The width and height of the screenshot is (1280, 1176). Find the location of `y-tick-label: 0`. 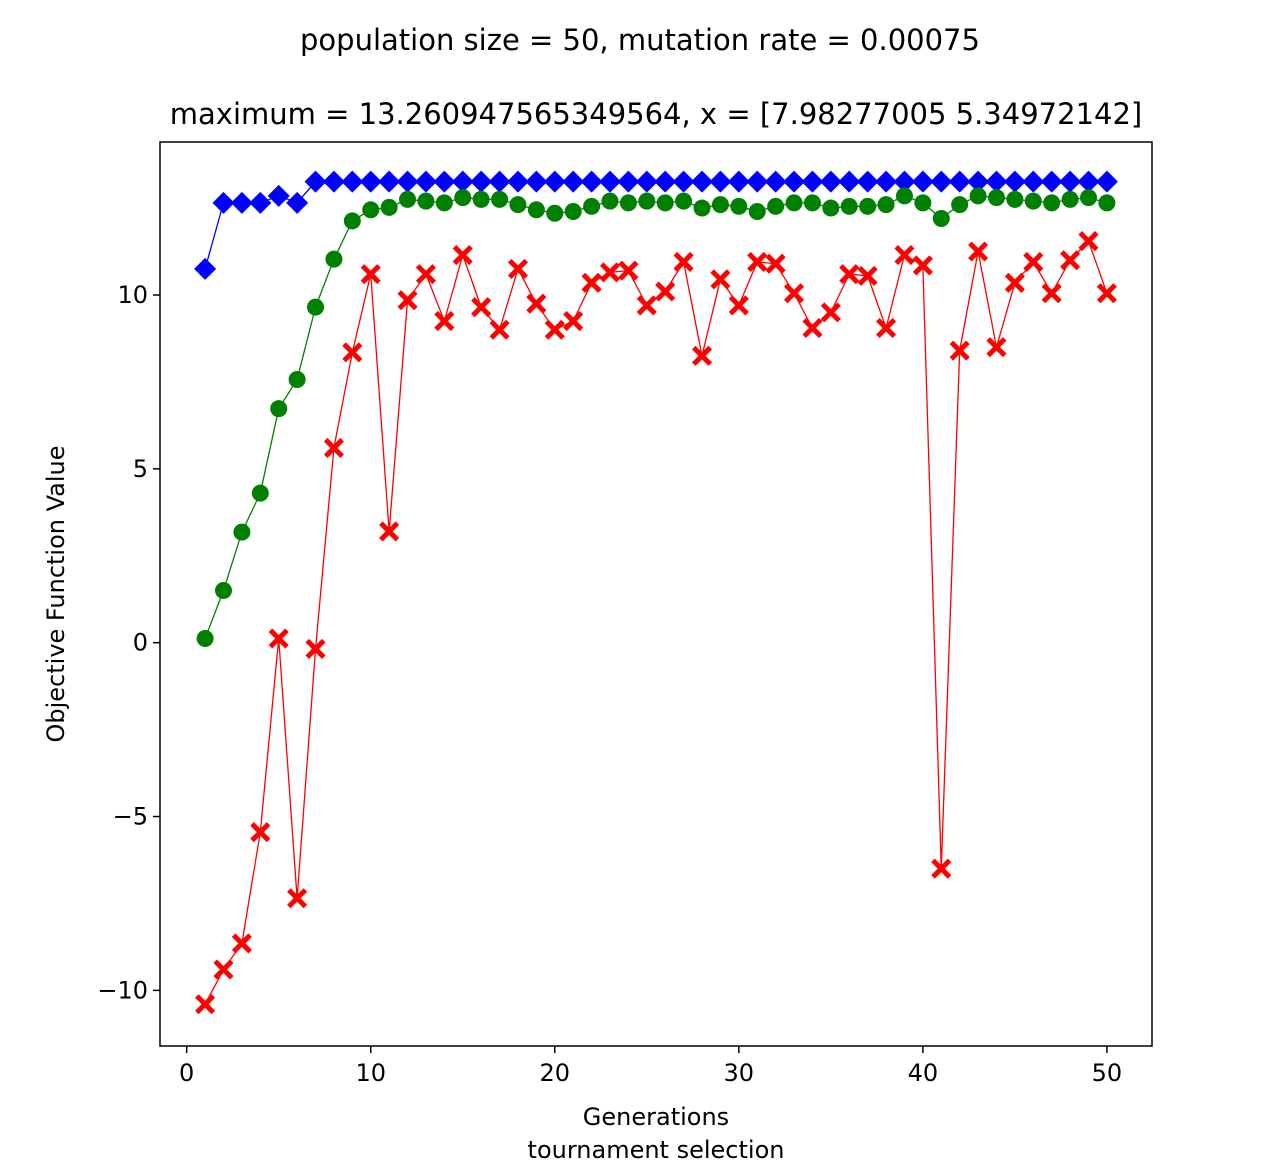

y-tick-label: 0 is located at coordinates (140, 643).